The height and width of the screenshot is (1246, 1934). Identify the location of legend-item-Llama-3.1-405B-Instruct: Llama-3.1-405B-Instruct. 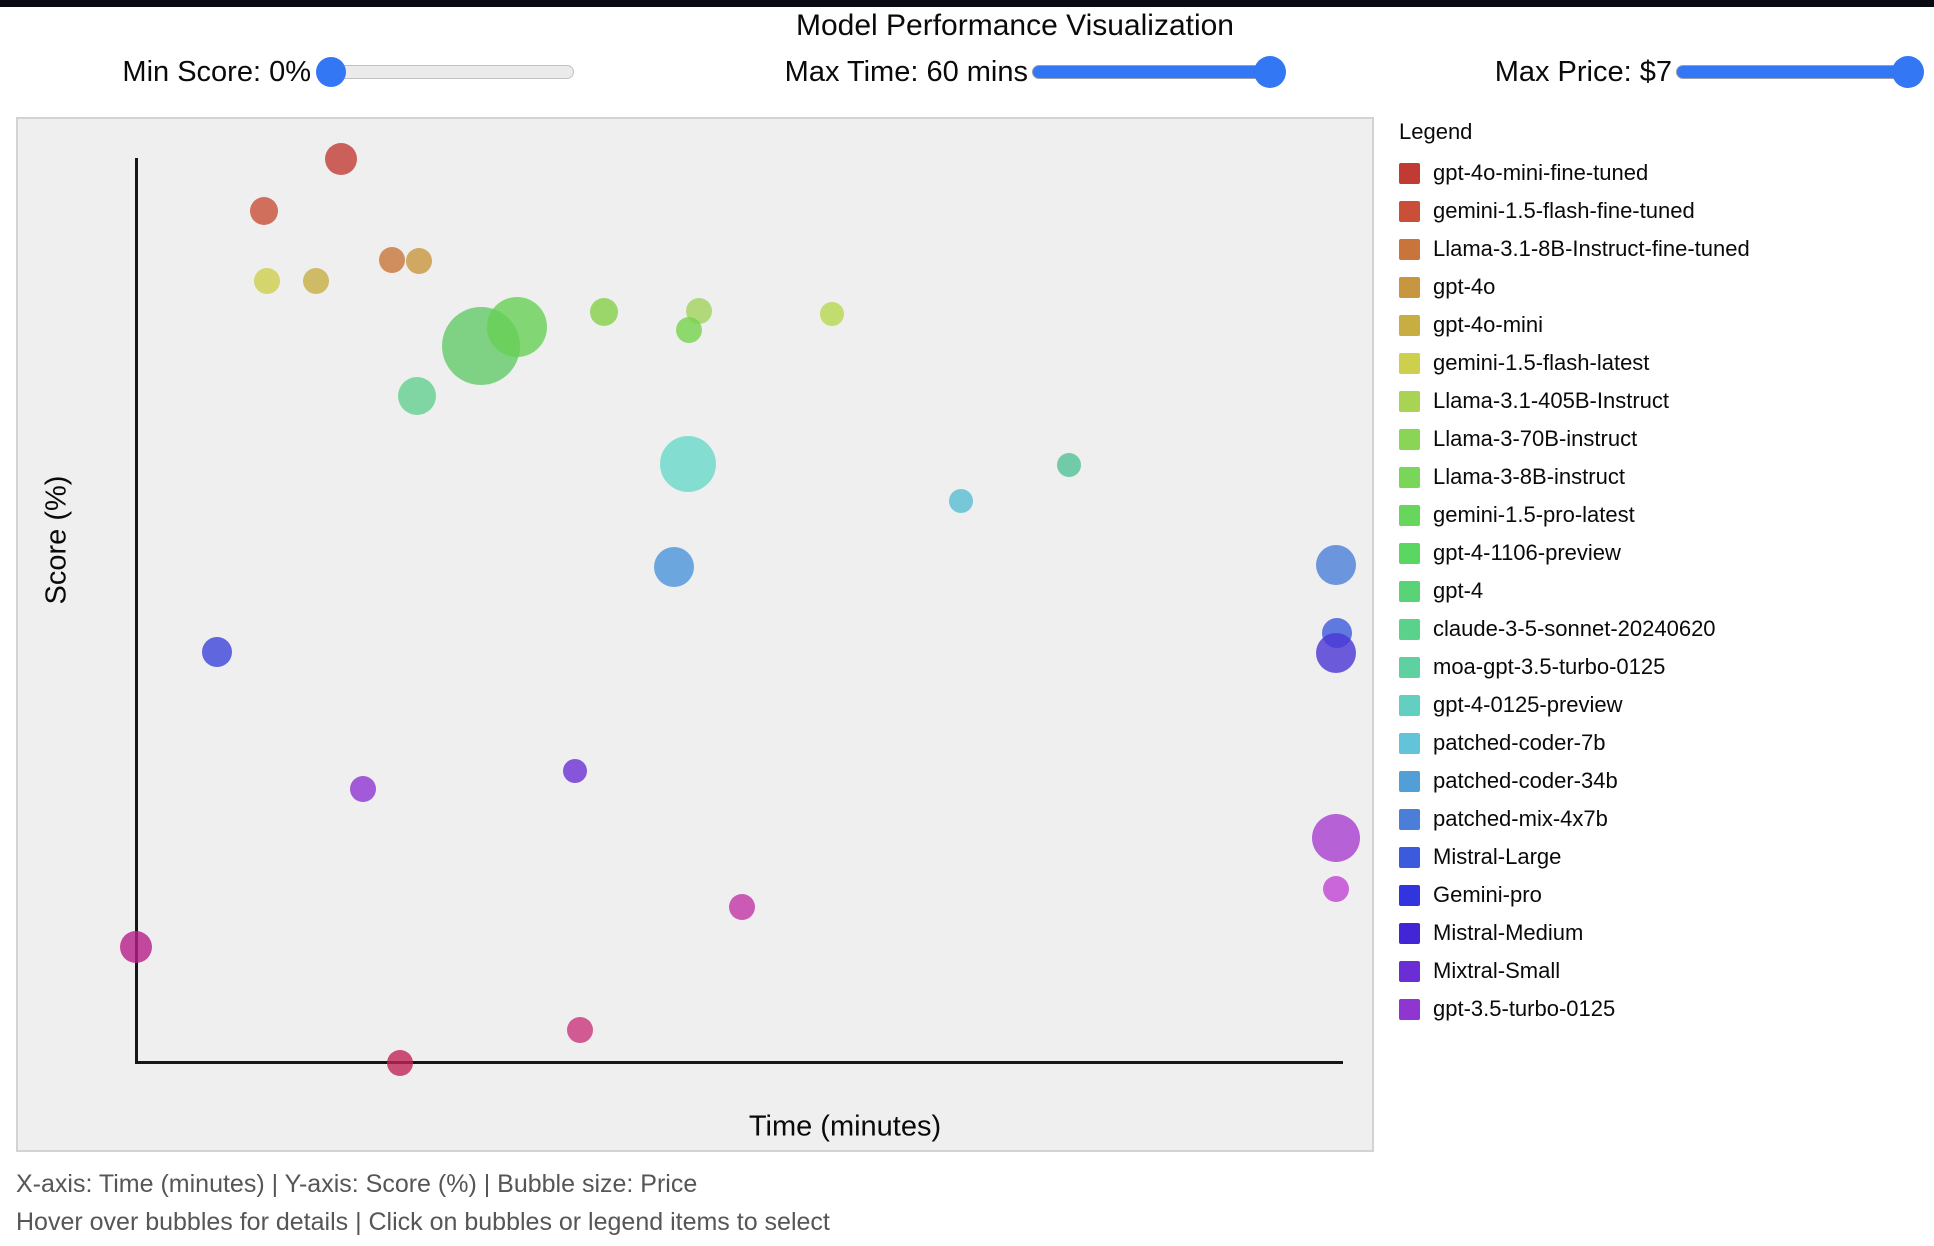
(1609, 401).